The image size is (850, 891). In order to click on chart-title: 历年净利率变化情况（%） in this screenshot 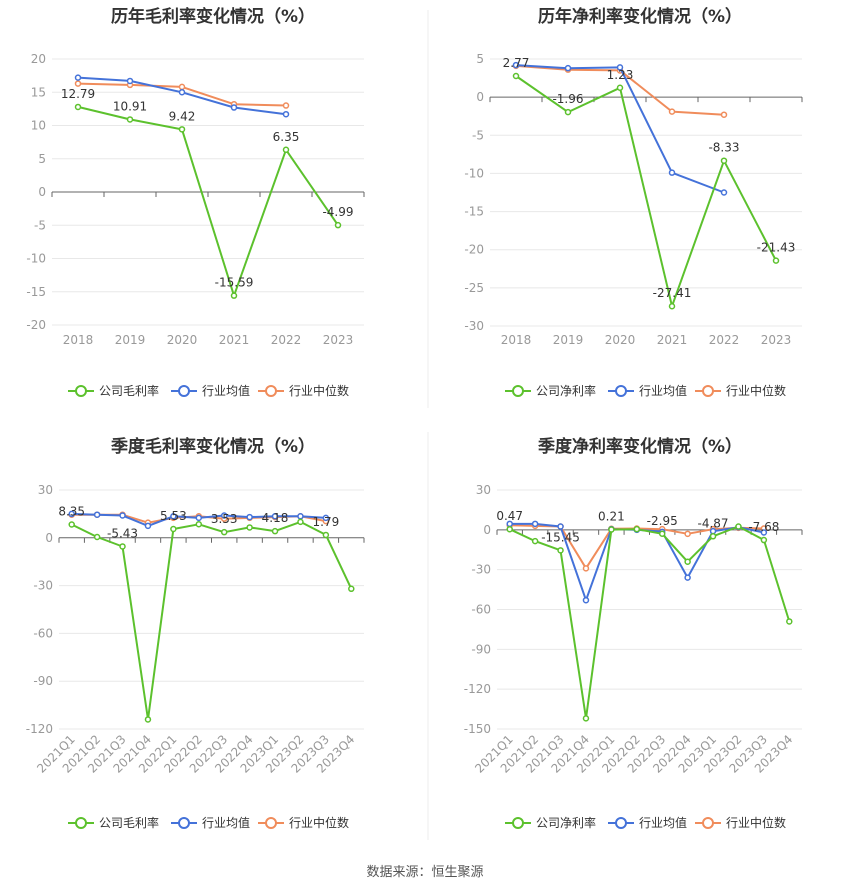, I will do `click(640, 16)`.